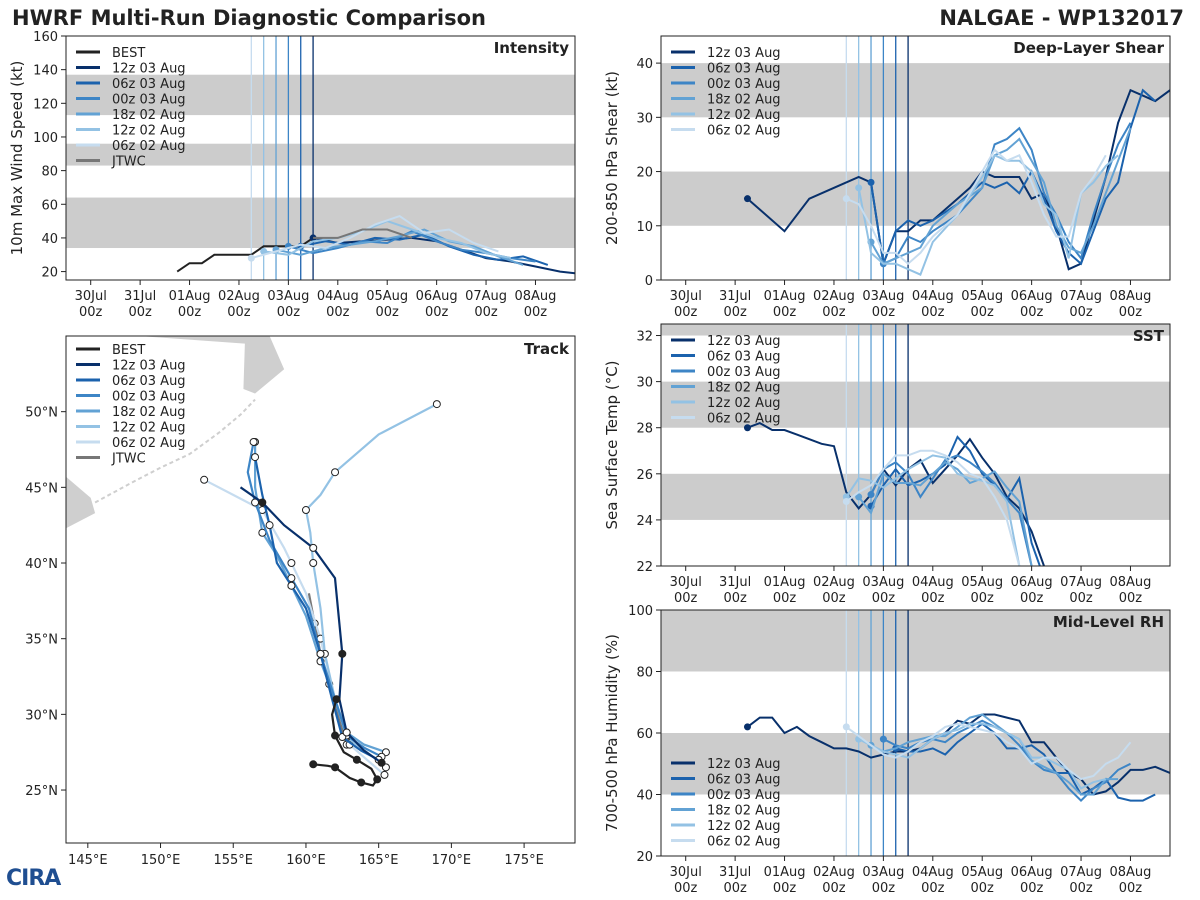  I want to click on sst-y-tick-label: 30, so click(644, 383).